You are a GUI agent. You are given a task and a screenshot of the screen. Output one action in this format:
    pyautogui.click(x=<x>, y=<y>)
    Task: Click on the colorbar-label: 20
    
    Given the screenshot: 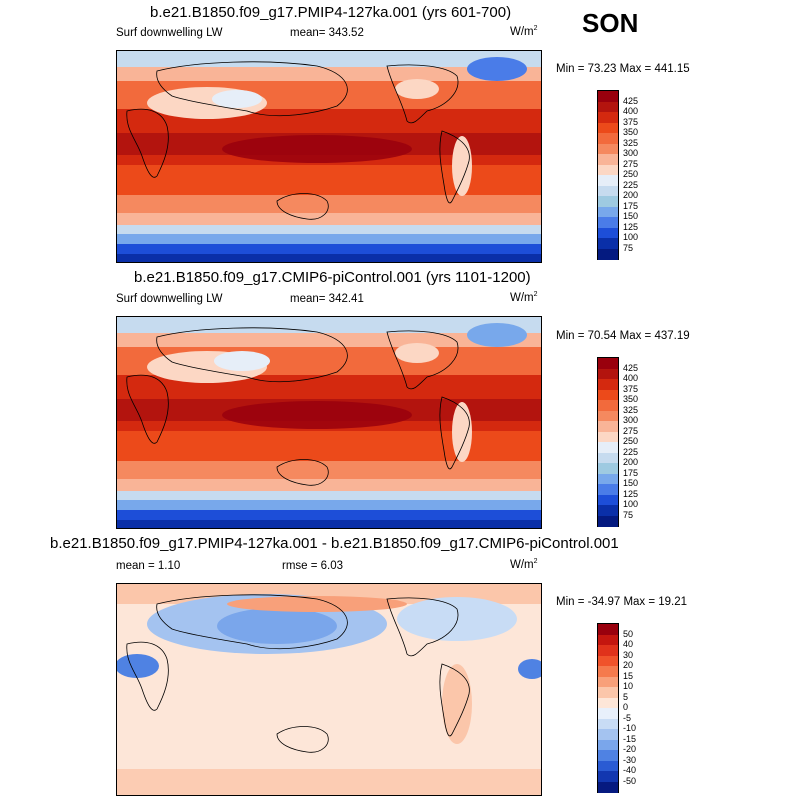 What is the action you would take?
    pyautogui.click(x=628, y=665)
    